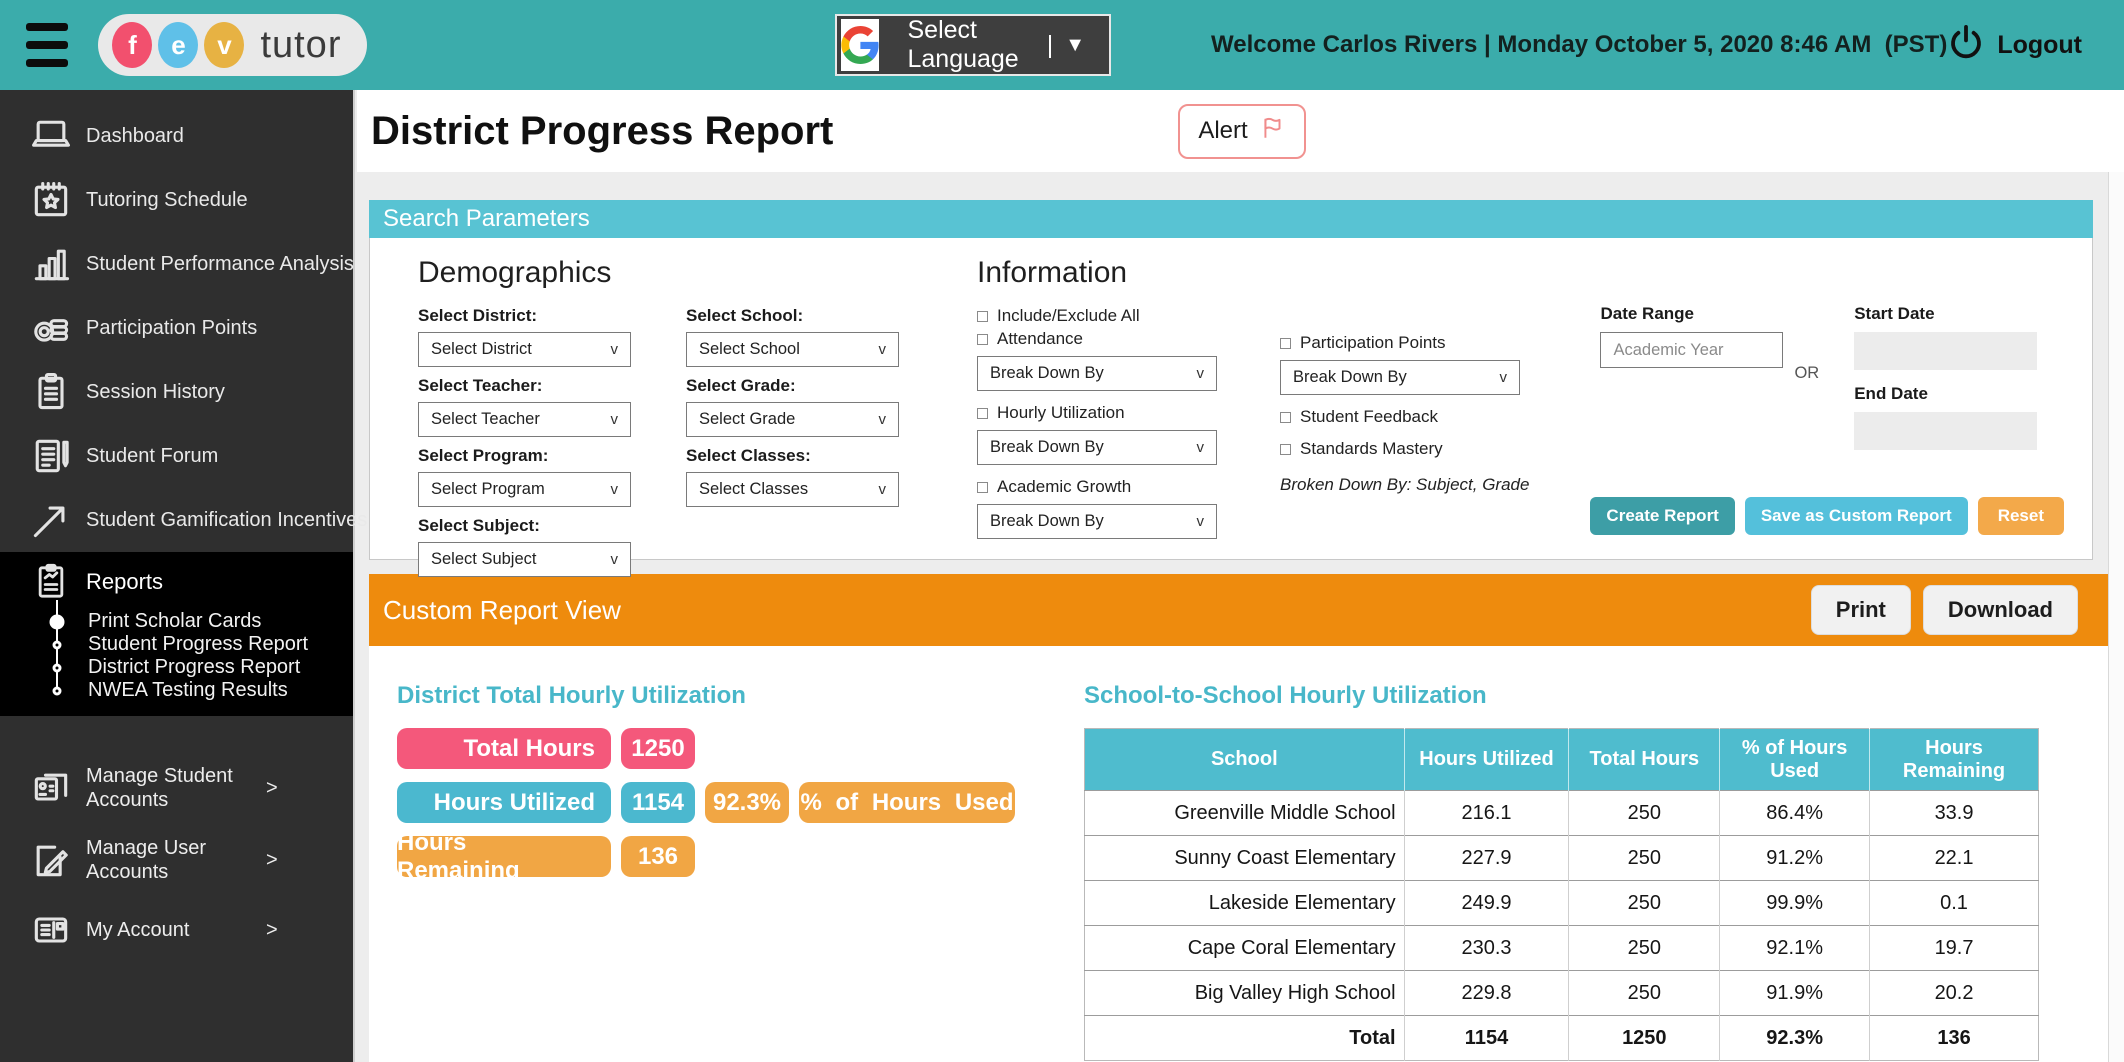 The height and width of the screenshot is (1062, 2124). What do you see at coordinates (47, 45) in the screenshot?
I see `hamburger-menu-icon` at bounding box center [47, 45].